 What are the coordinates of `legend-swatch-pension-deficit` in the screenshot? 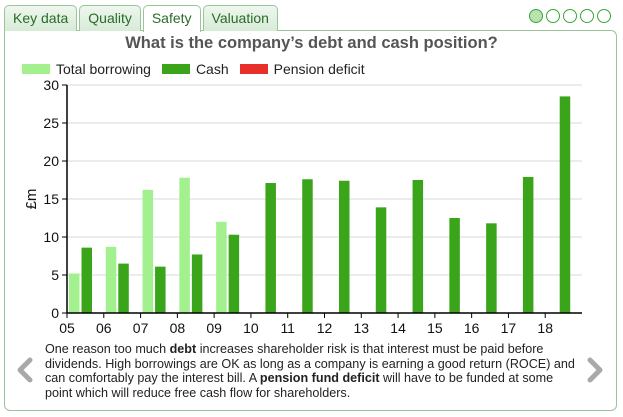 It's located at (253, 69).